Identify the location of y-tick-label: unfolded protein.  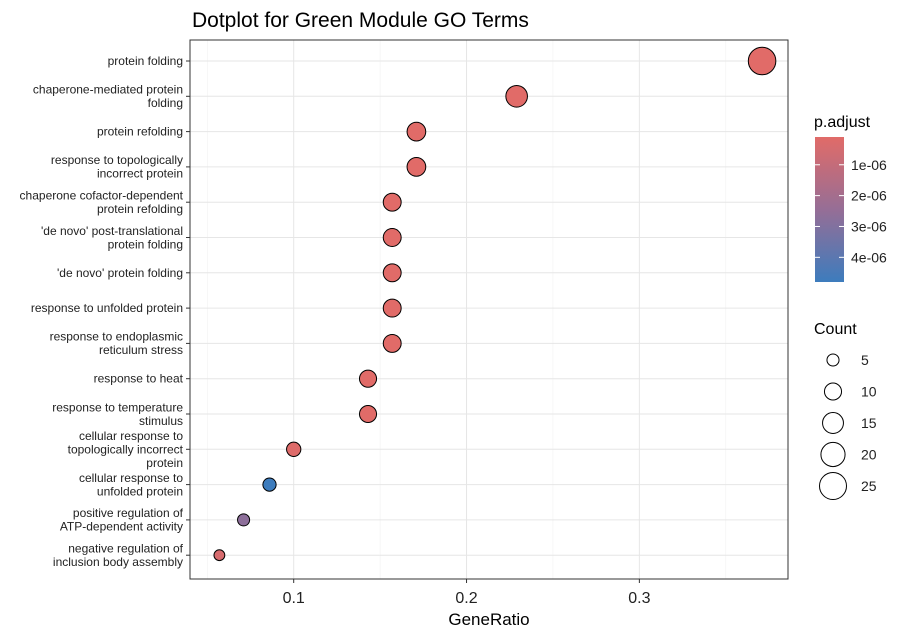
(140, 491).